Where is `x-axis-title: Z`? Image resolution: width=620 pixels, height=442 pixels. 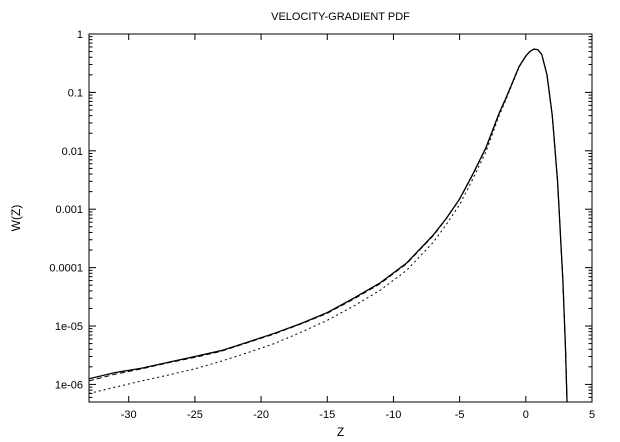 x-axis-title: Z is located at coordinates (340, 432).